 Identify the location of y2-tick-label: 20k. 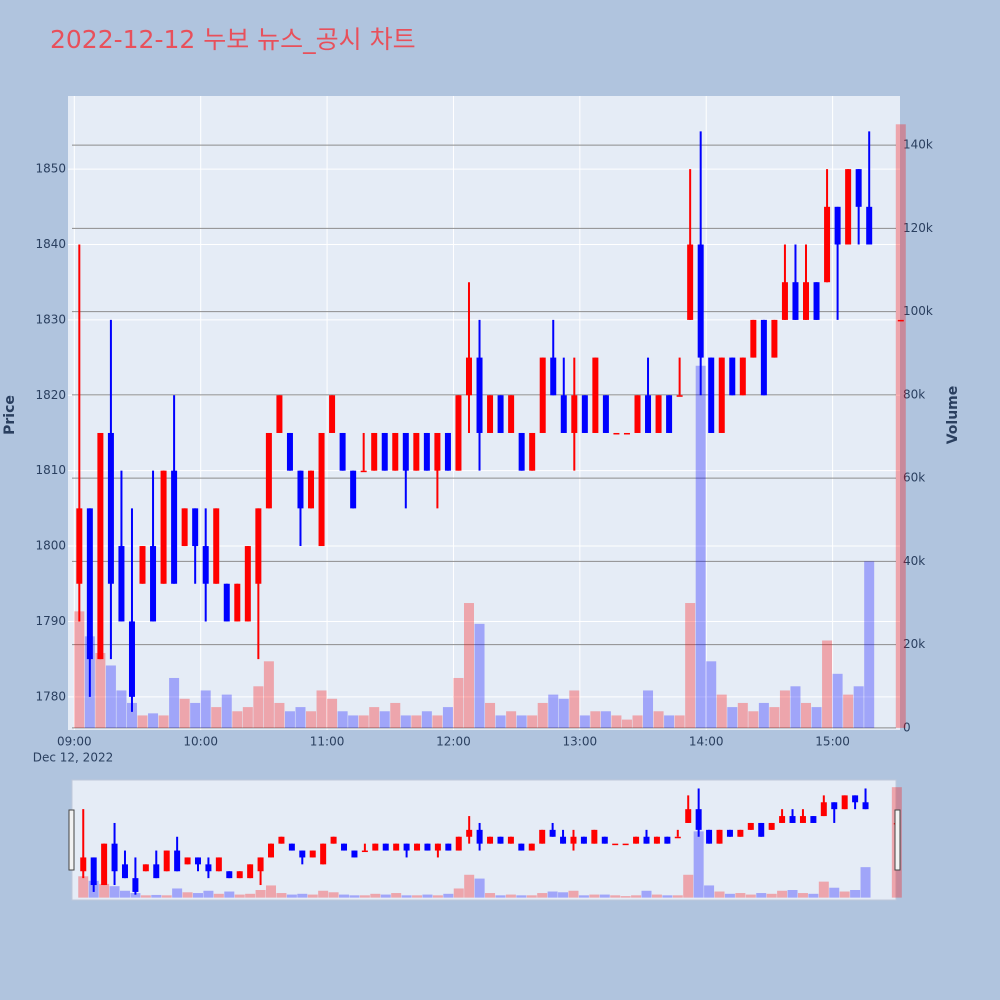
(914, 644).